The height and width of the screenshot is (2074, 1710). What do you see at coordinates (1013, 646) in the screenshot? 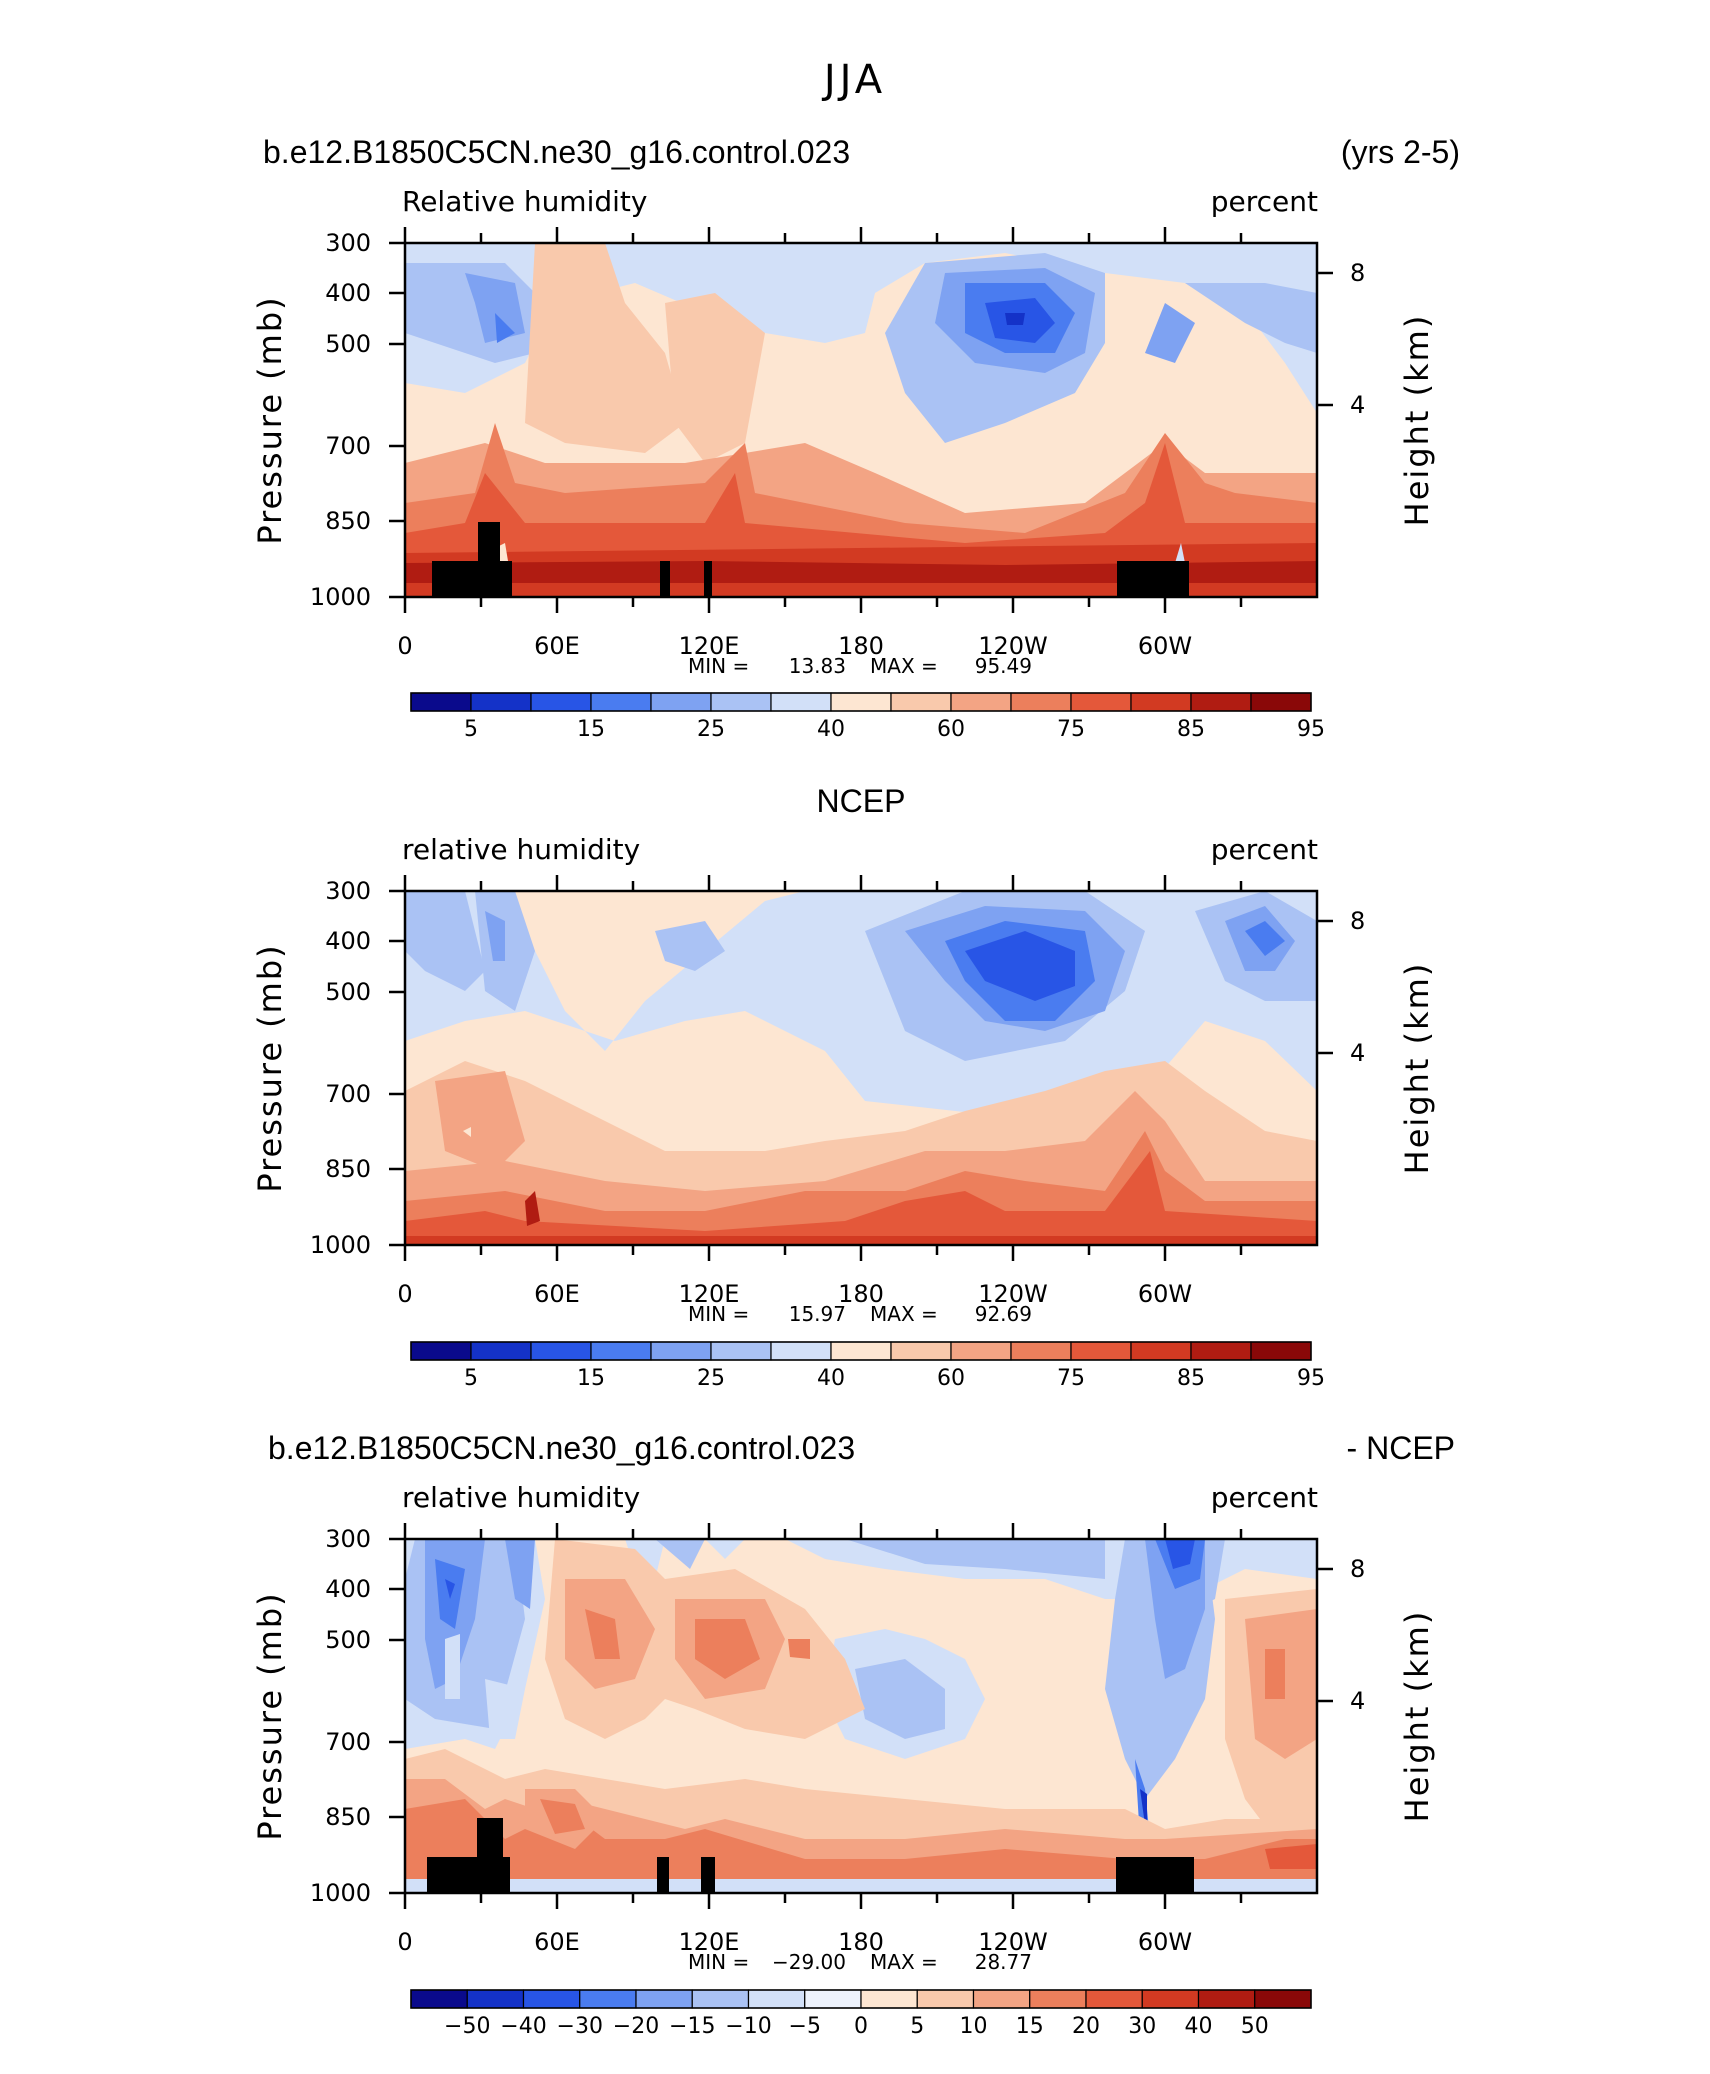
I see `panel-1-x-tick: 120W` at bounding box center [1013, 646].